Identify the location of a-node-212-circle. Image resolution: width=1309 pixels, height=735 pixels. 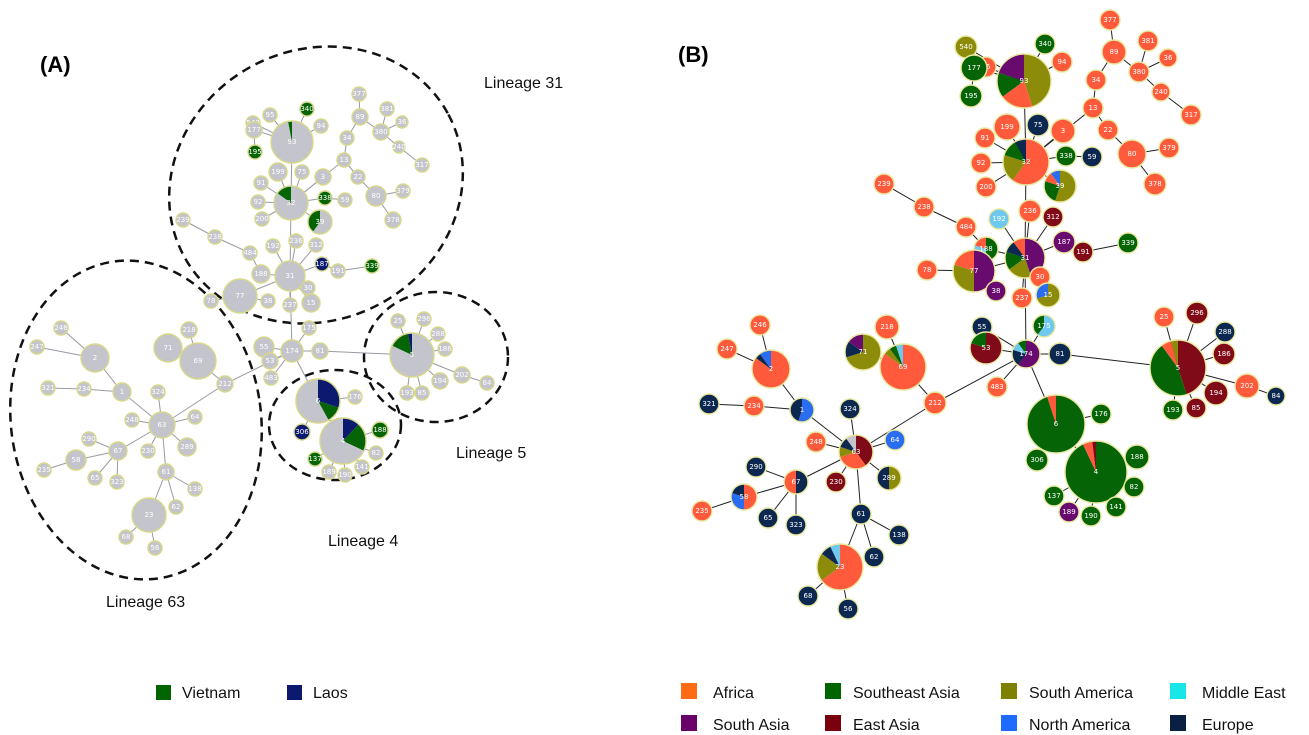
(225, 384).